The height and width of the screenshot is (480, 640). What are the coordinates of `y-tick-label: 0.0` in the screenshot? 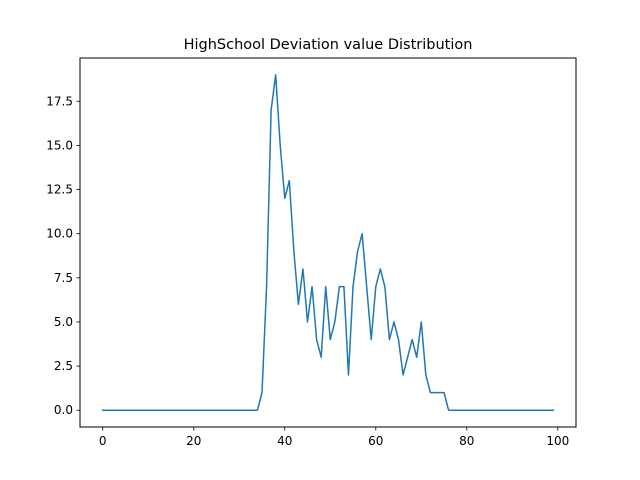 It's located at (63, 410).